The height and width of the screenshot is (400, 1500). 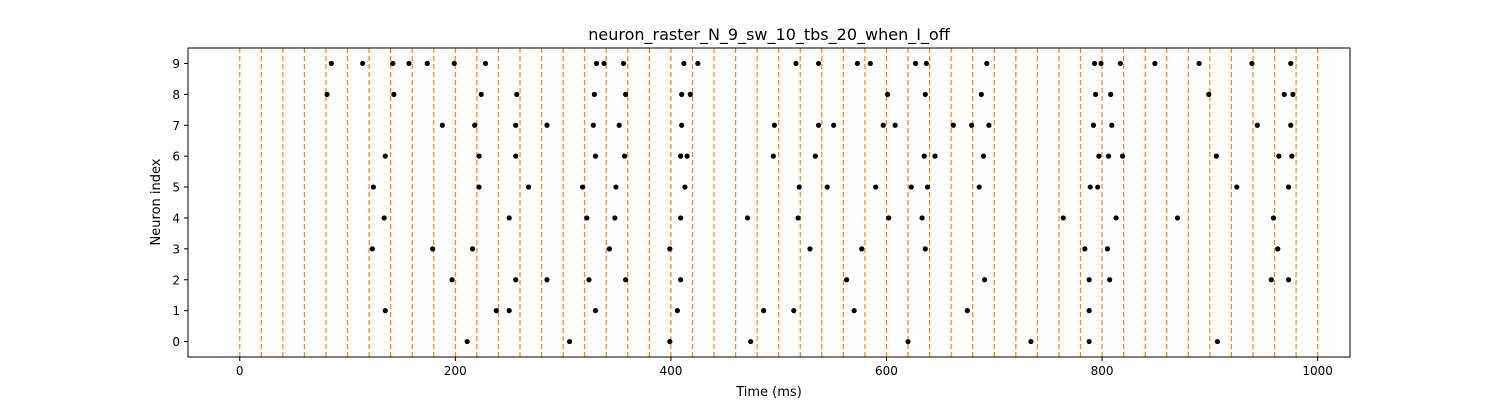 I want to click on y-tick-label: 5, so click(x=176, y=188).